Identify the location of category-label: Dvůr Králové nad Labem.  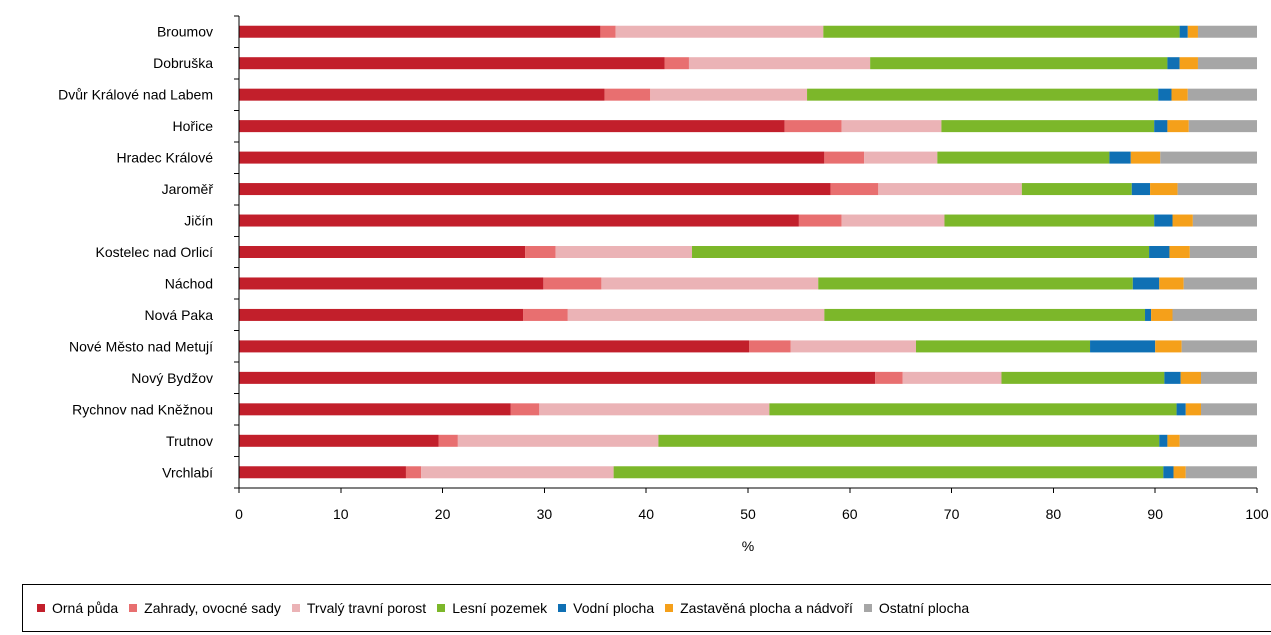
(135, 95).